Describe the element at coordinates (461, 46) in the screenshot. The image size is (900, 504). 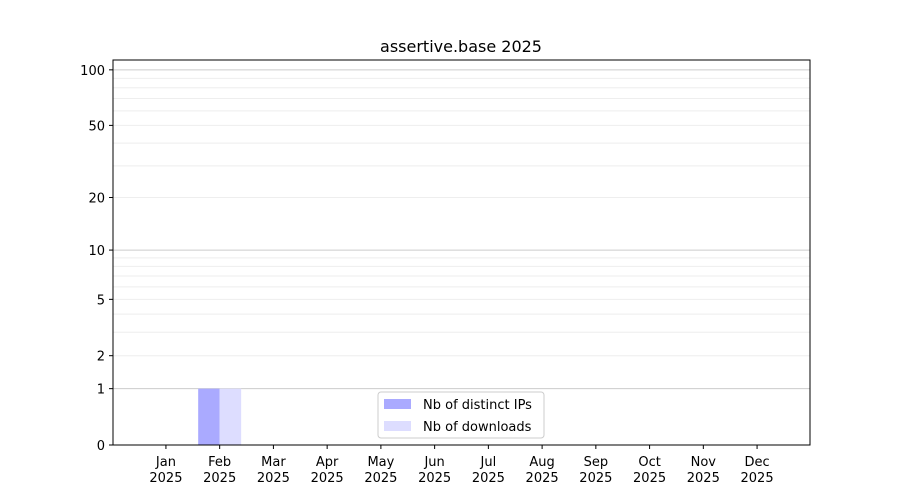
I see `chart-title: assertive.base 2025` at that location.